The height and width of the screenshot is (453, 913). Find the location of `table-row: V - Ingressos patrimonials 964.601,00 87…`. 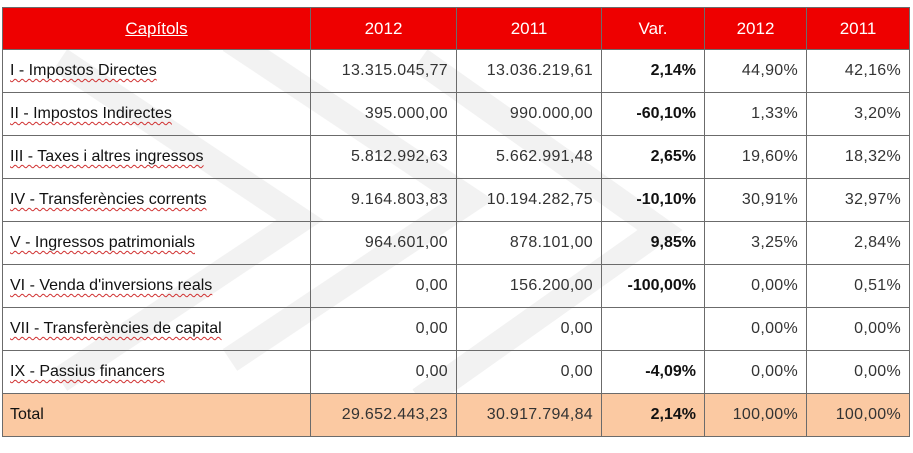

table-row: V - Ingressos patrimonials 964.601,00 87… is located at coordinates (456, 243).